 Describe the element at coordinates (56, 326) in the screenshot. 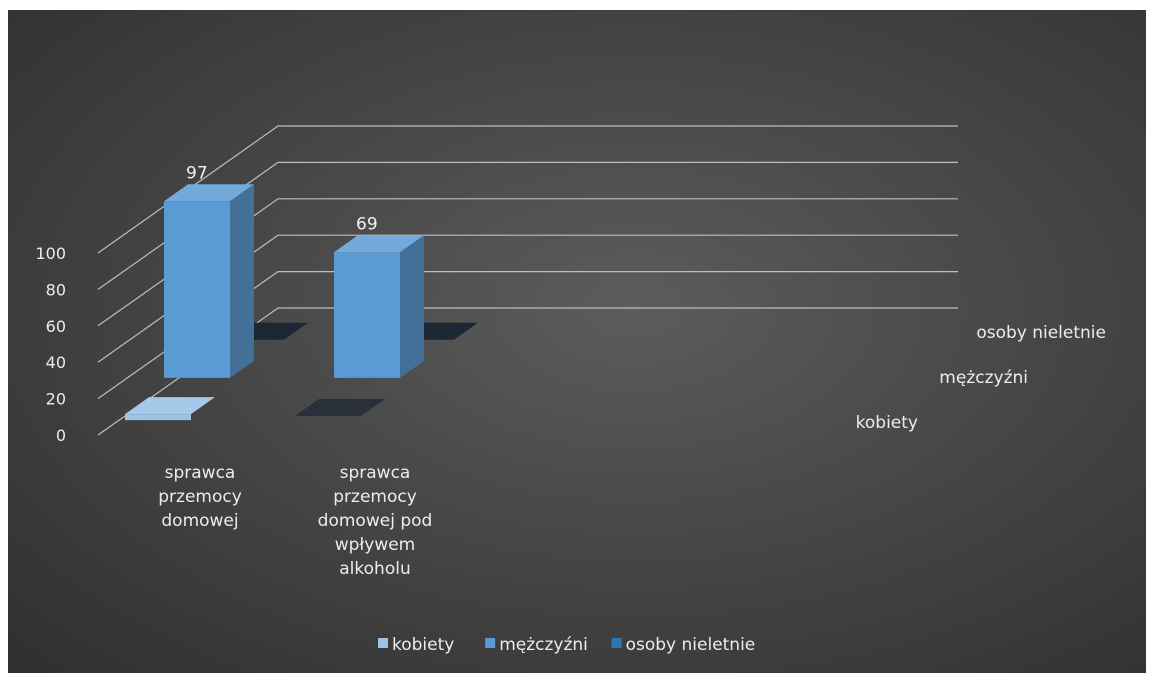

I see `y-tick-label: 60` at that location.